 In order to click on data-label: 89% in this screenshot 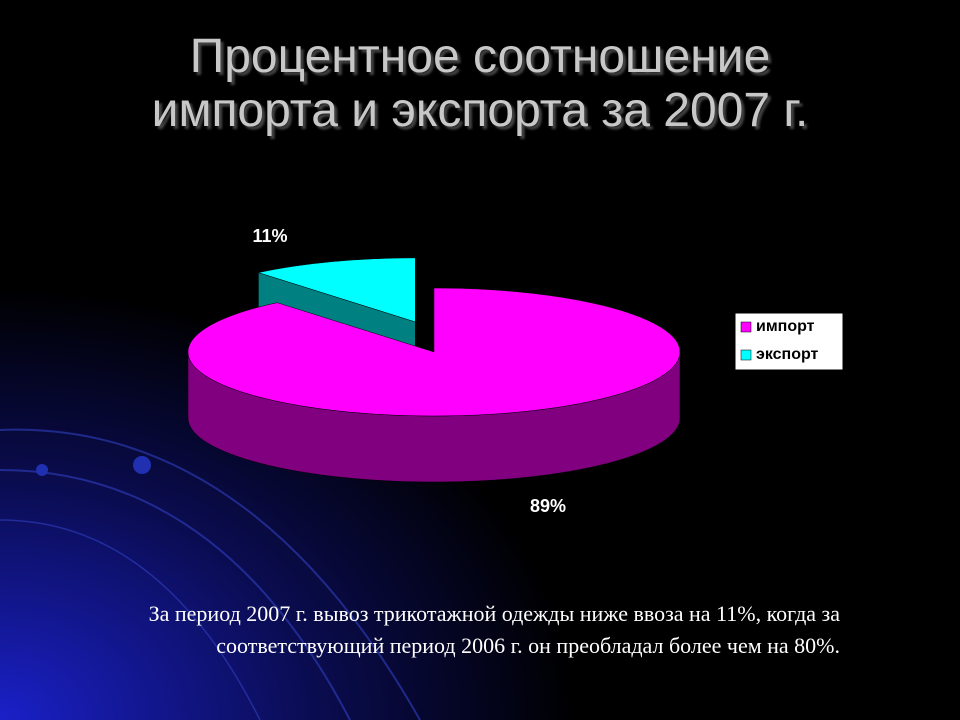, I will do `click(548, 506)`.